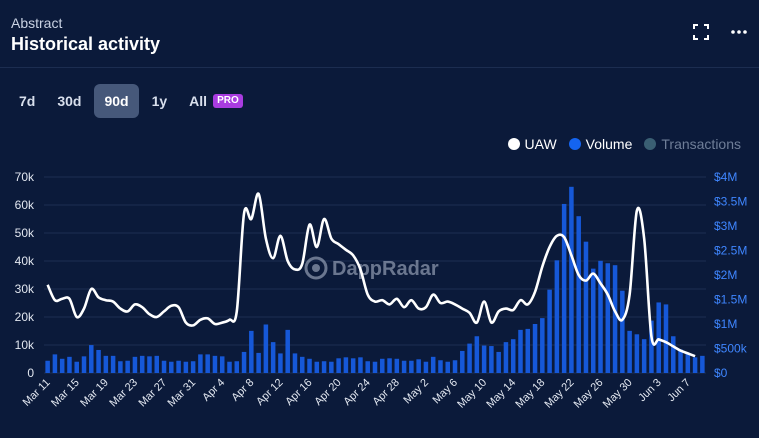  Describe the element at coordinates (69, 101) in the screenshot. I see `tab-30d: 30d` at that location.